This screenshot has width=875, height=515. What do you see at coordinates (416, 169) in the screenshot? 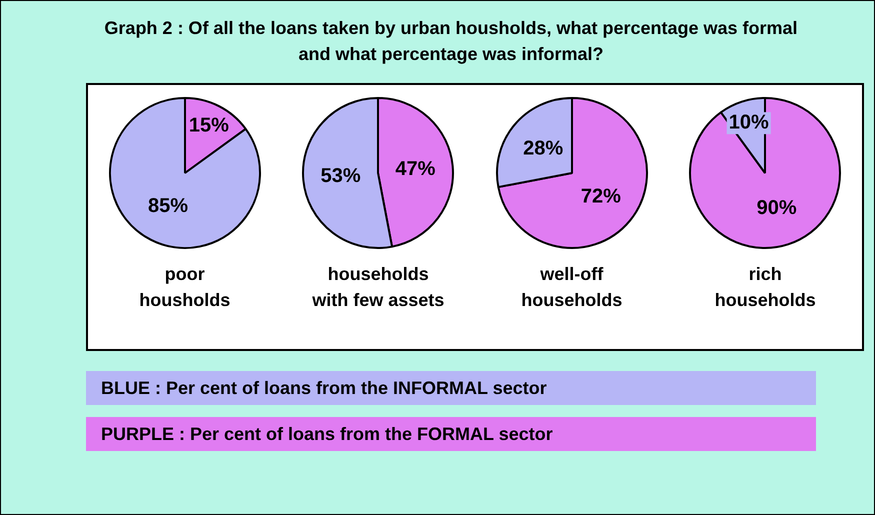
I see `data-label: 47%` at bounding box center [416, 169].